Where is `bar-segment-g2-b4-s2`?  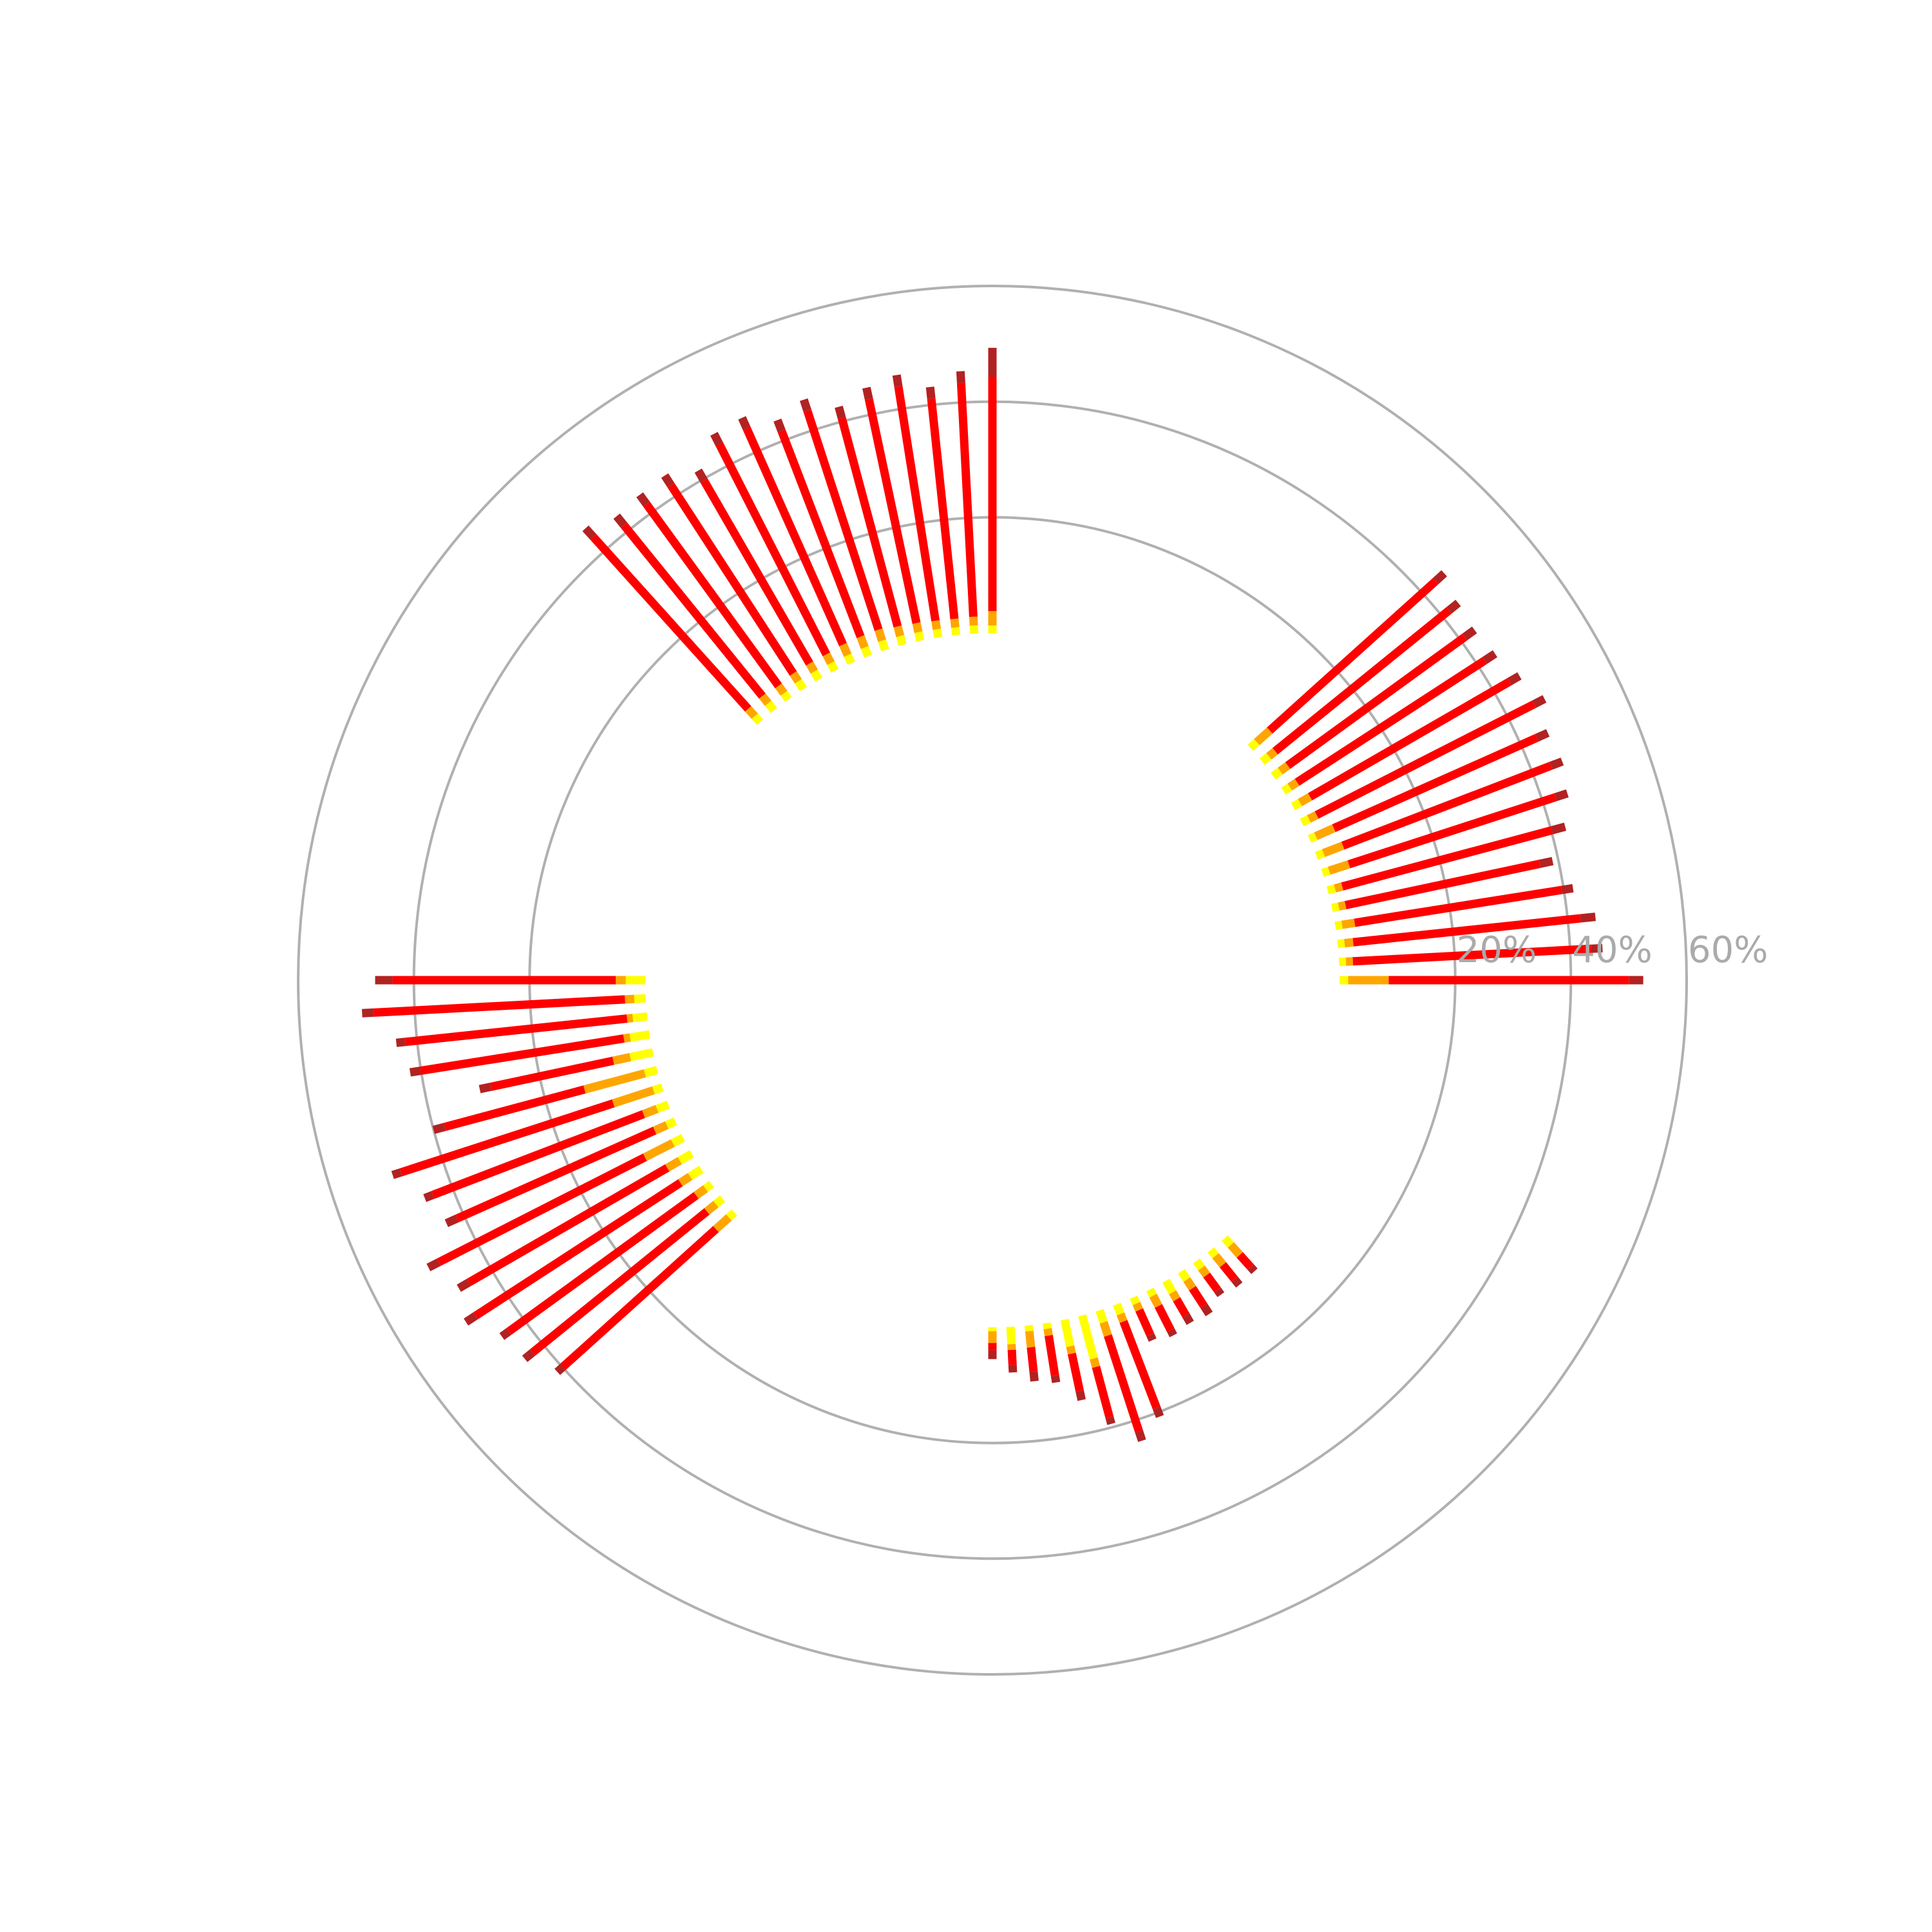 bar-segment-g2-b4-s2 is located at coordinates (552, 1073).